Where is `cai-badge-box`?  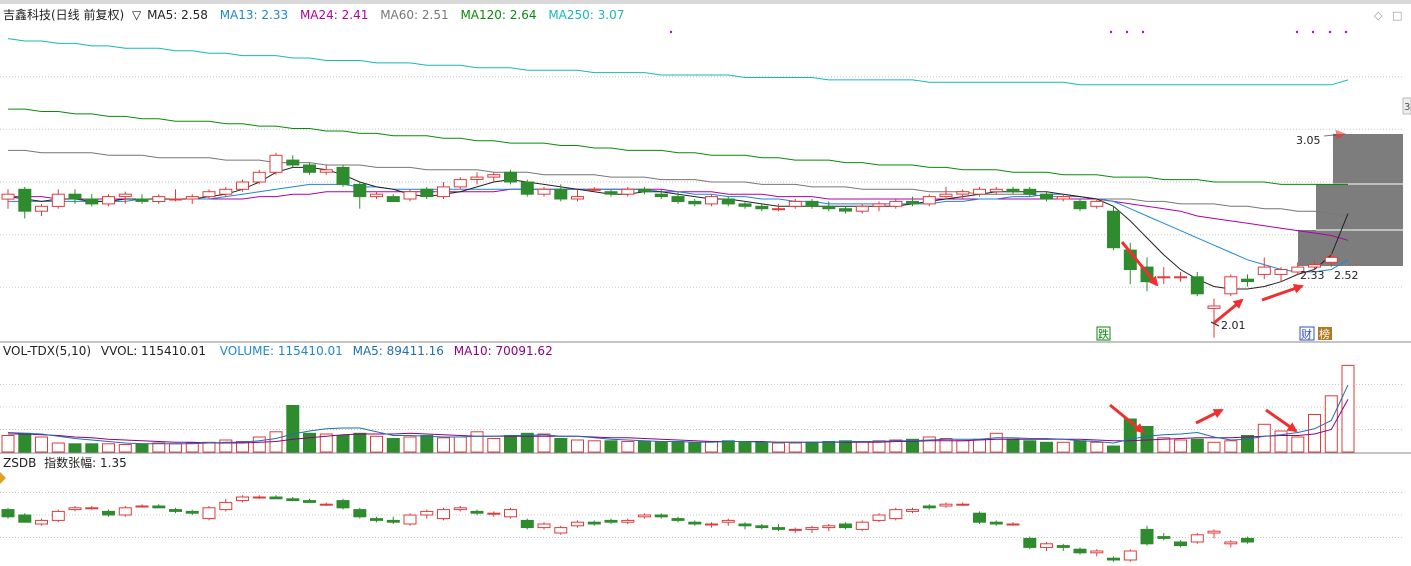
cai-badge-box is located at coordinates (1307, 333).